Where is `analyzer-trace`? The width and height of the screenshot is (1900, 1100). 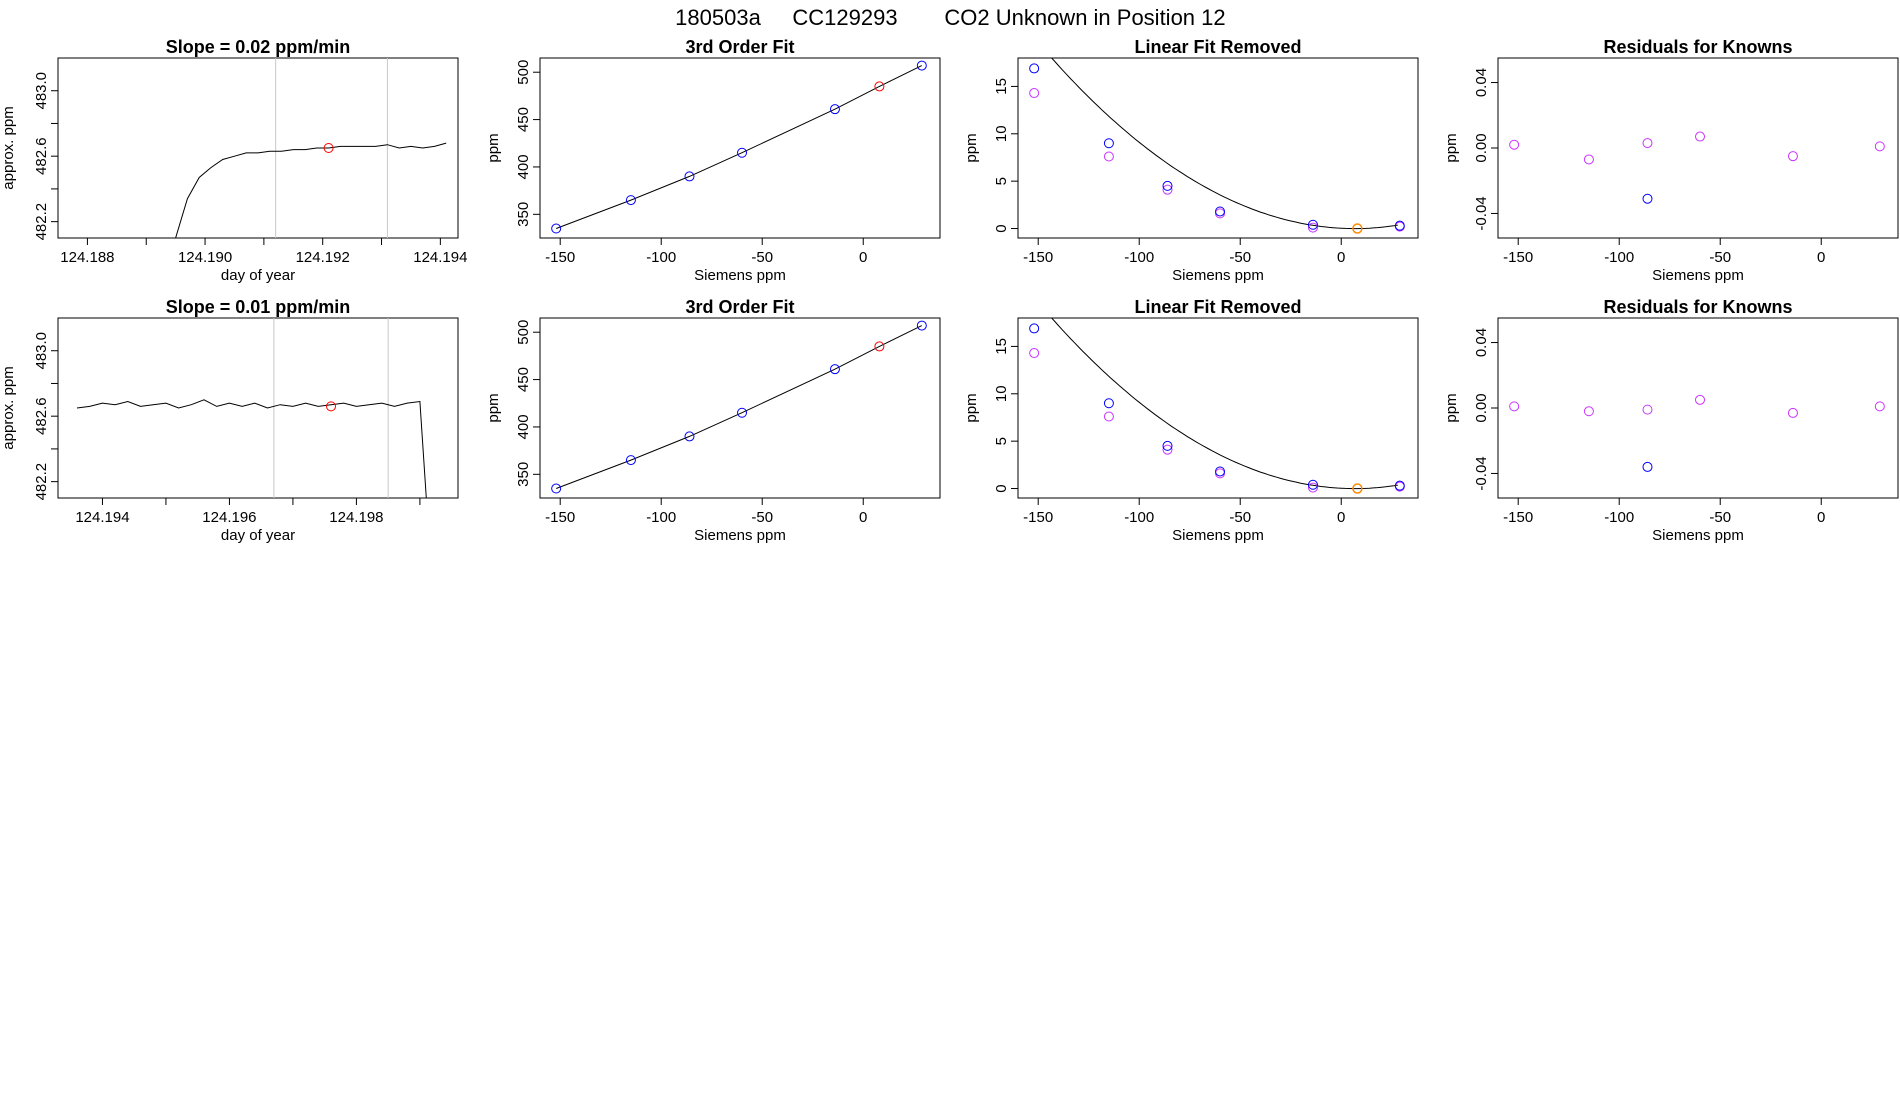
analyzer-trace is located at coordinates (311, 190).